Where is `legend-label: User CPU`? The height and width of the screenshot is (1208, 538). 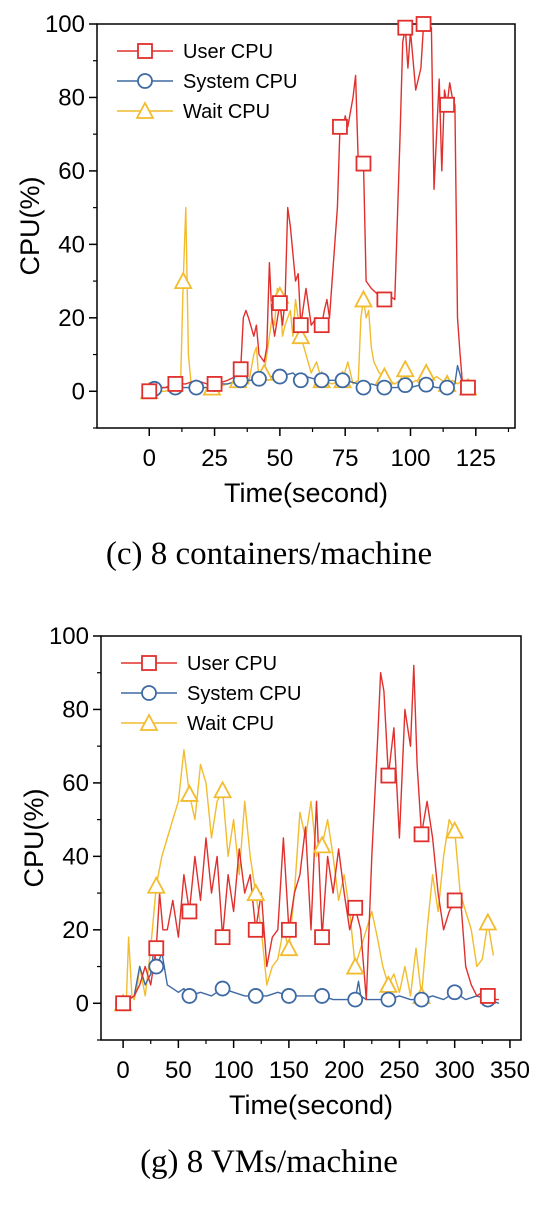 legend-label: User CPU is located at coordinates (228, 52).